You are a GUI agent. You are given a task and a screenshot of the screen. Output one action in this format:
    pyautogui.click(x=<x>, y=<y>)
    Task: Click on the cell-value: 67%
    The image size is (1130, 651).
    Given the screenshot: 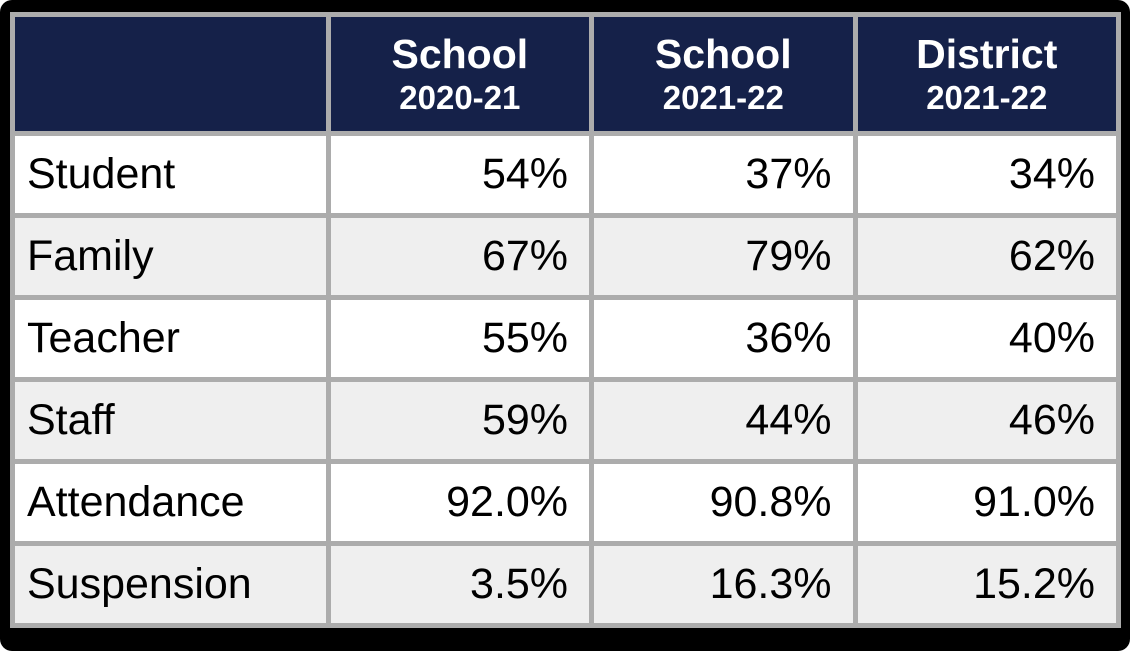 What is the action you would take?
    pyautogui.click(x=460, y=256)
    